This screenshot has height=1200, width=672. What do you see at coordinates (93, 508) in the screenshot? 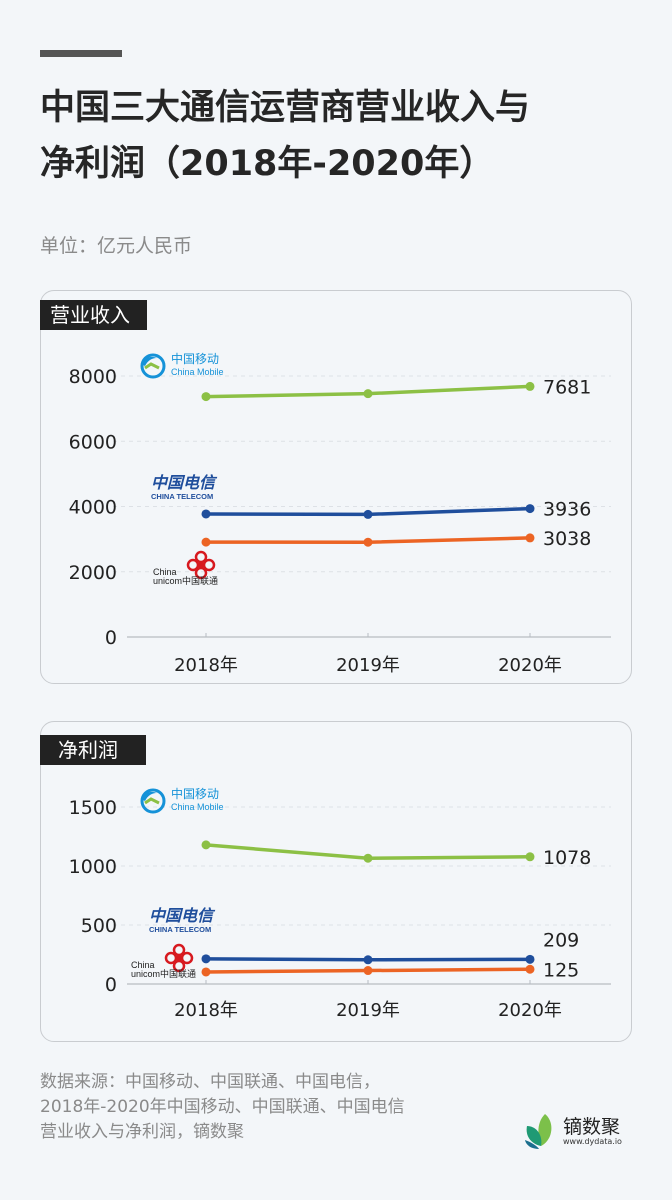
I see `y-tick-label: 4000` at bounding box center [93, 508].